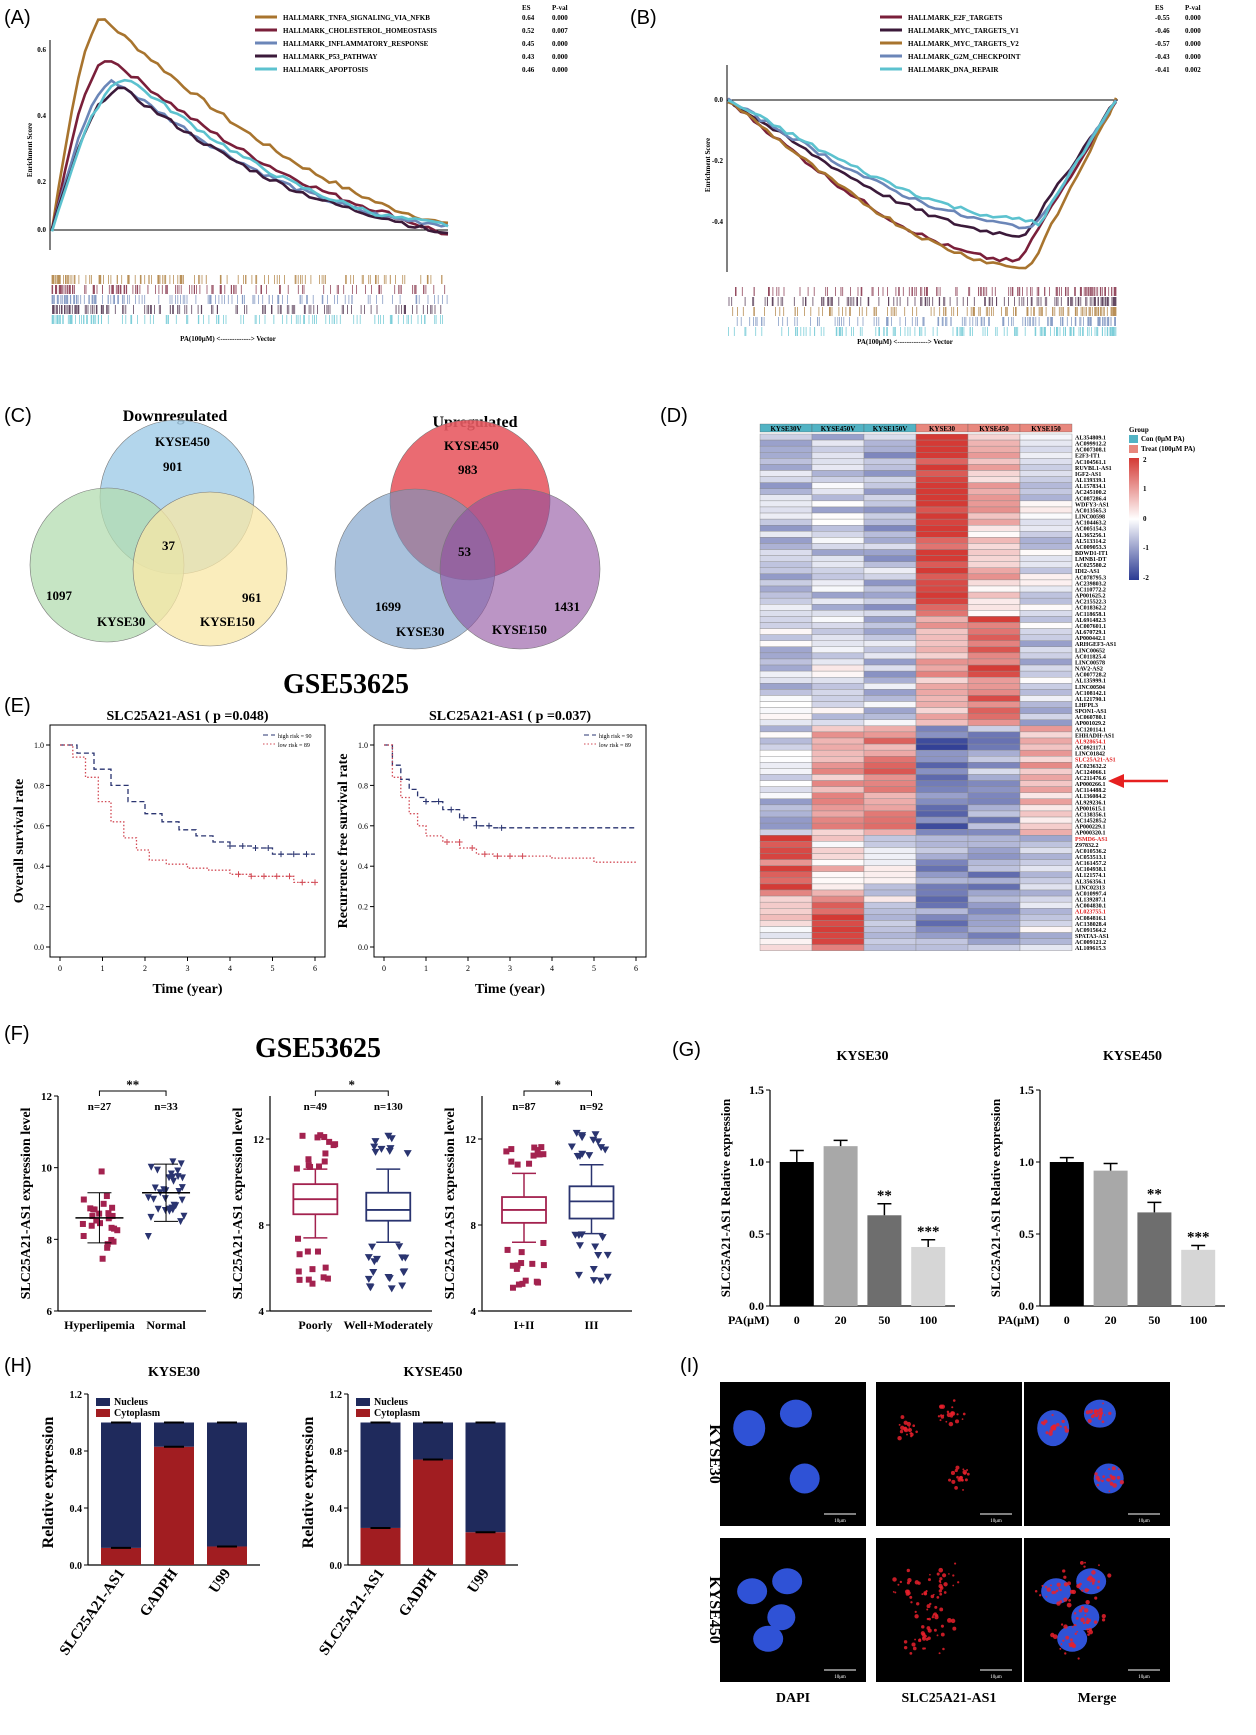 The width and height of the screenshot is (1256, 1735). Describe the element at coordinates (524, 1325) in the screenshot. I see `f-group-2-0: I+II` at that location.